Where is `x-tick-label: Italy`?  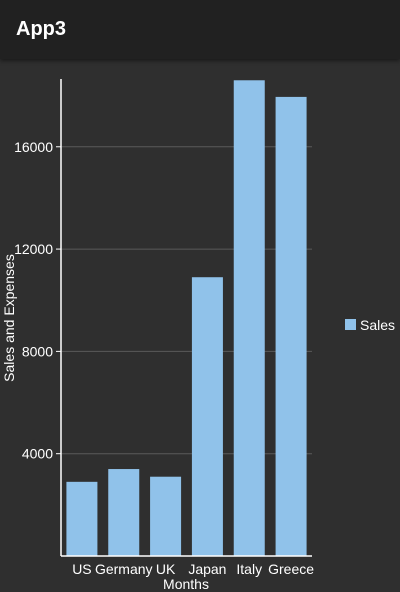
x-tick-label: Italy is located at coordinates (249, 569).